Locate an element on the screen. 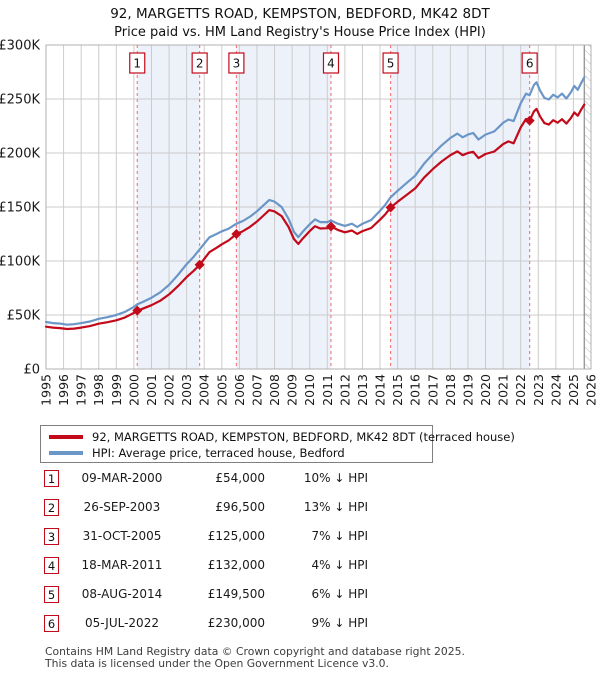 The image size is (600, 680). x-axis-label: 2019 is located at coordinates (467, 390).